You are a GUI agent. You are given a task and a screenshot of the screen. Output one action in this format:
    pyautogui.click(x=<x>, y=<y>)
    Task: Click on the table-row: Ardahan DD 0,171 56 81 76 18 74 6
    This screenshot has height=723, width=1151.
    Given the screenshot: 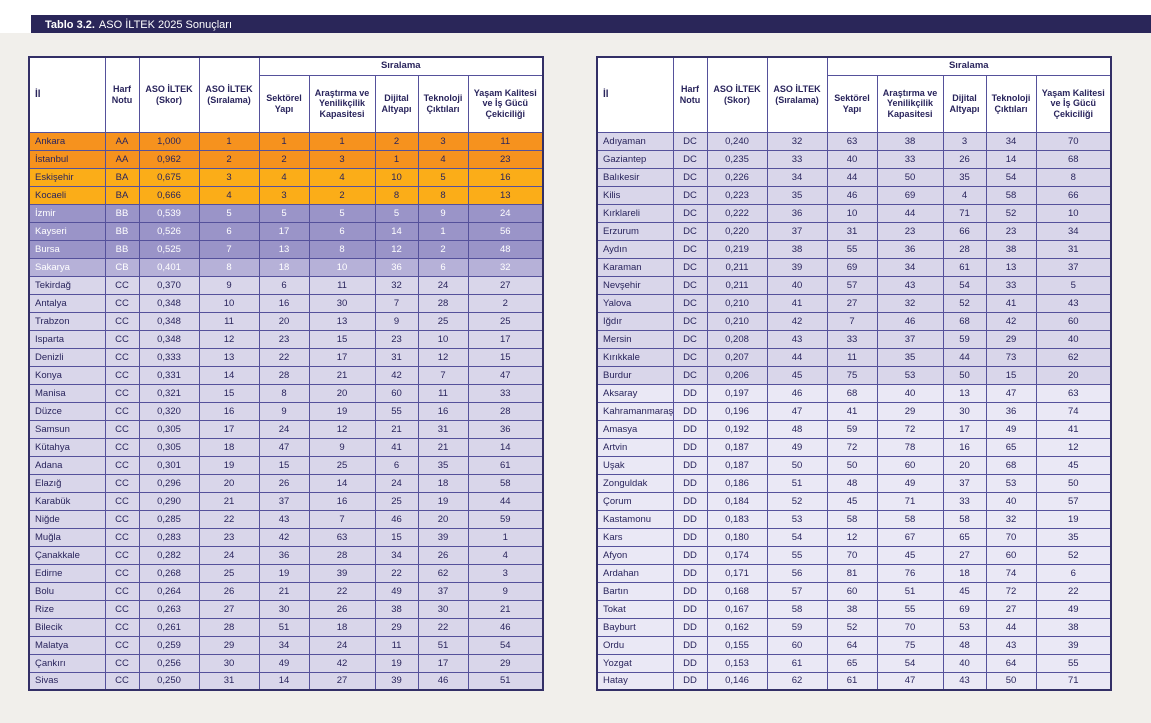 What is the action you would take?
    pyautogui.click(x=854, y=573)
    